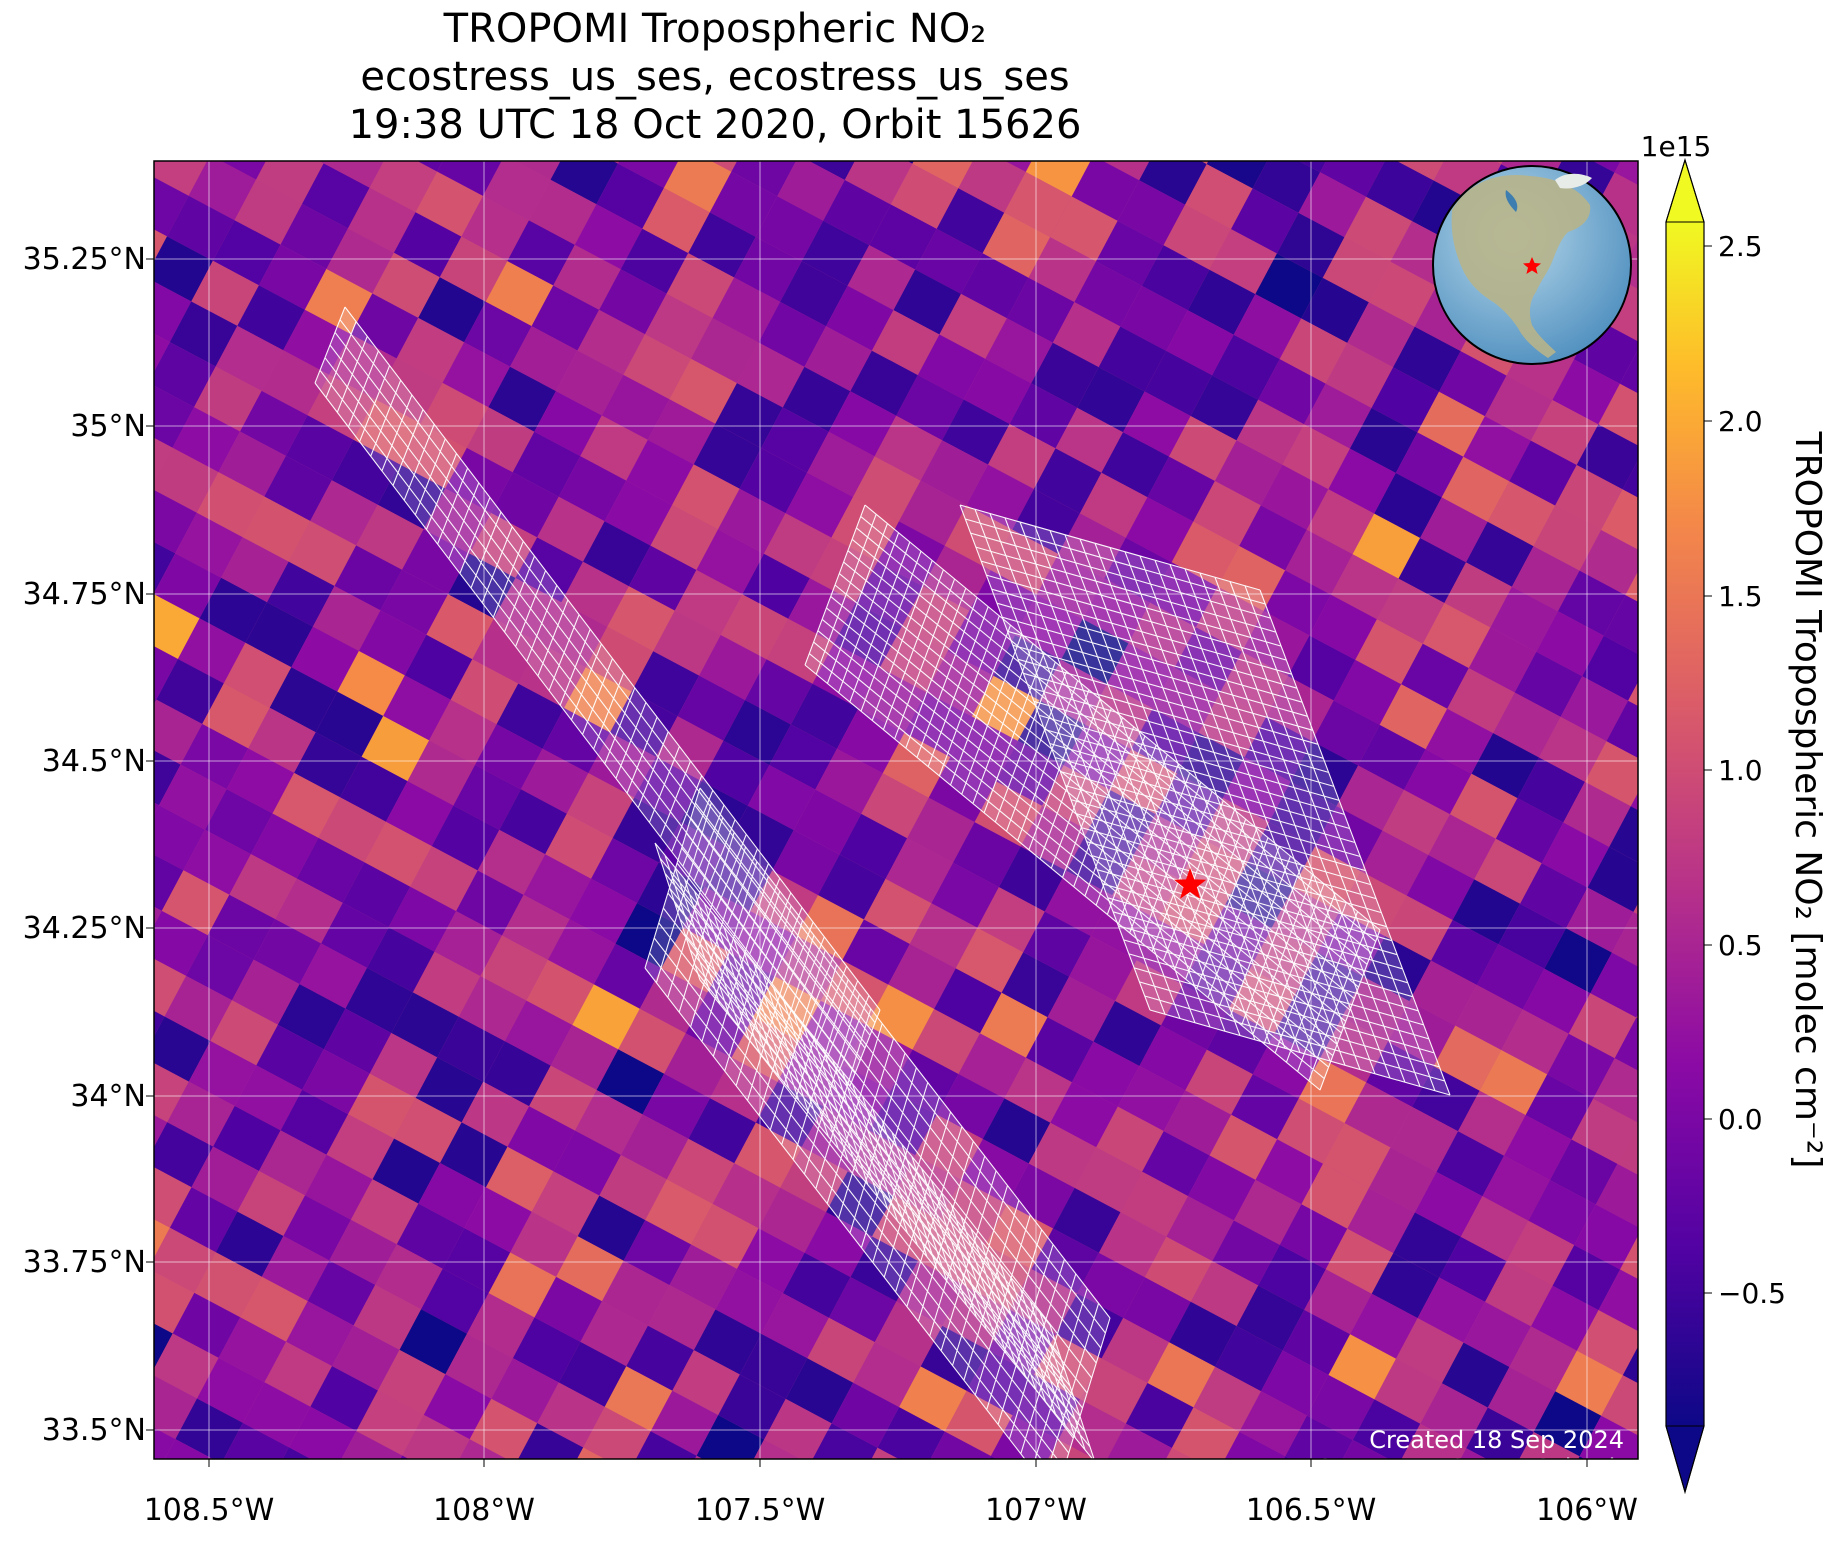 Image resolution: width=1846 pixels, height=1543 pixels. I want to click on lat-tick: 33.75°N, so click(84, 1262).